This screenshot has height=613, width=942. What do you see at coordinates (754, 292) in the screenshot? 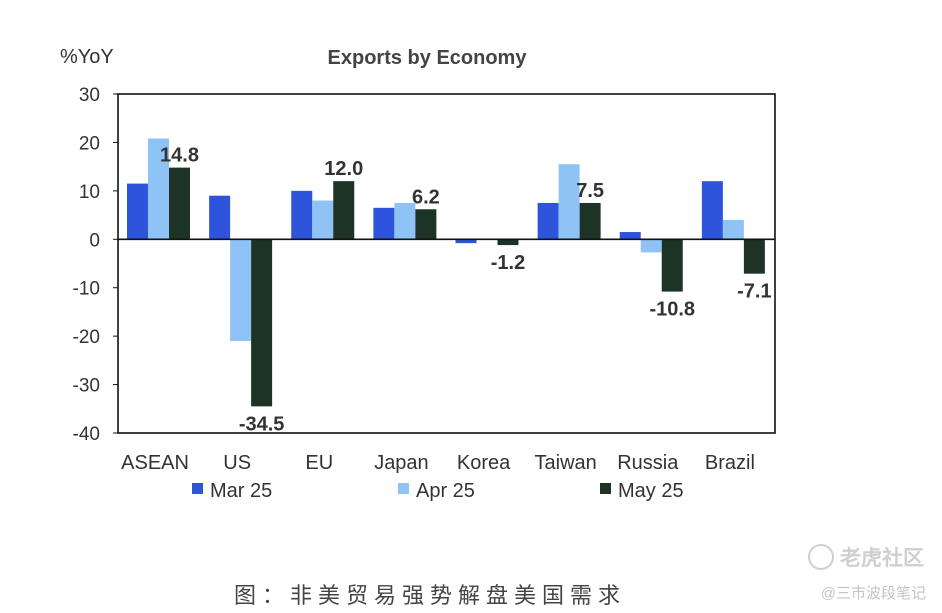
I see `data-label: -7.1` at bounding box center [754, 292].